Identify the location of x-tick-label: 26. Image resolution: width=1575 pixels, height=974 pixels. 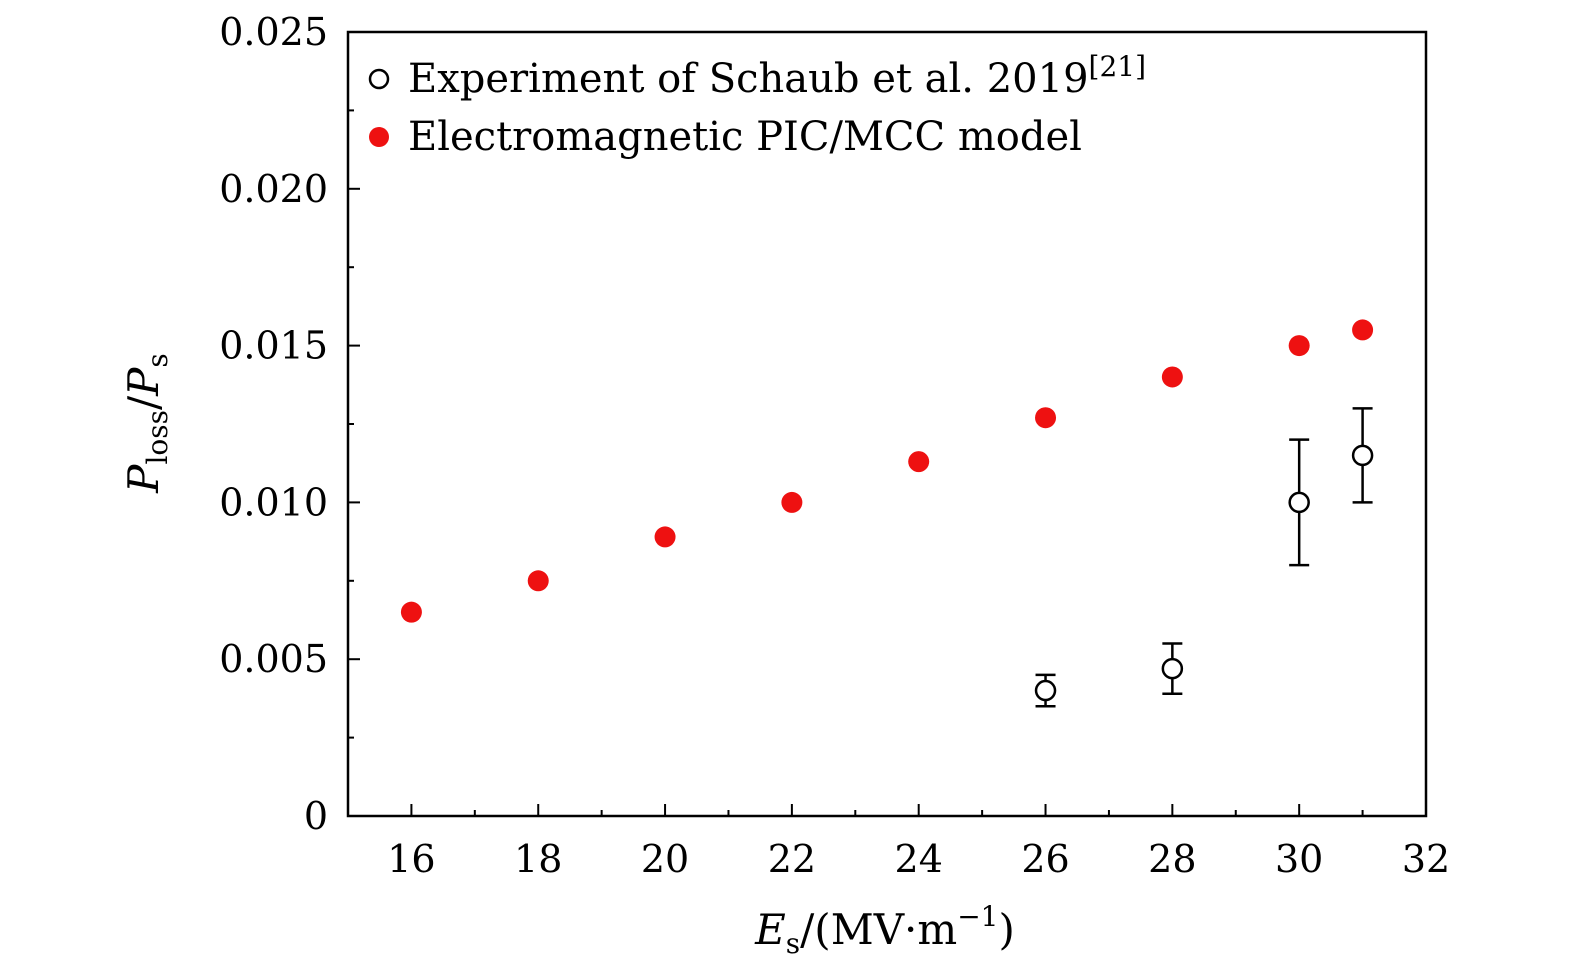
(1045, 859).